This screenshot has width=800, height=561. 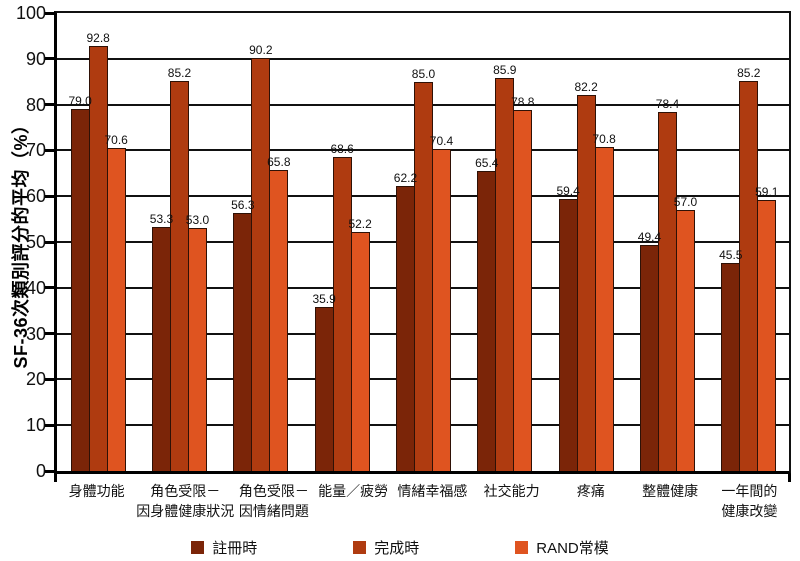 What do you see at coordinates (523, 102) in the screenshot?
I see `bar-value-label: 78.8` at bounding box center [523, 102].